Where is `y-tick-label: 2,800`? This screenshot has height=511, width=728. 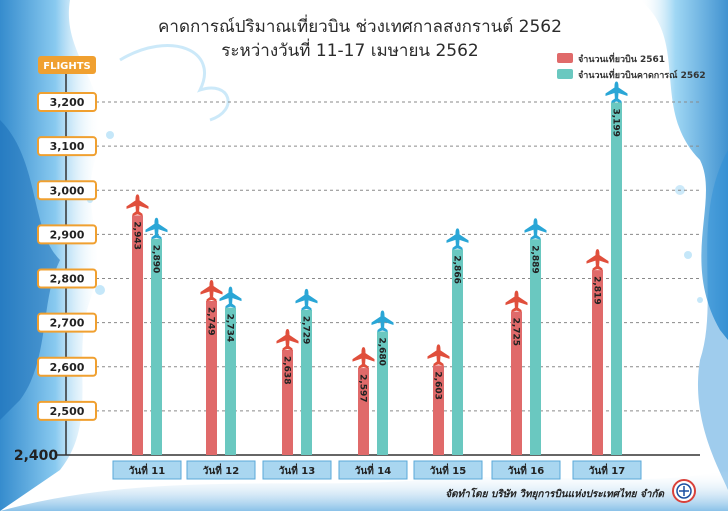
y-tick-label: 2,800 is located at coordinates (67, 279).